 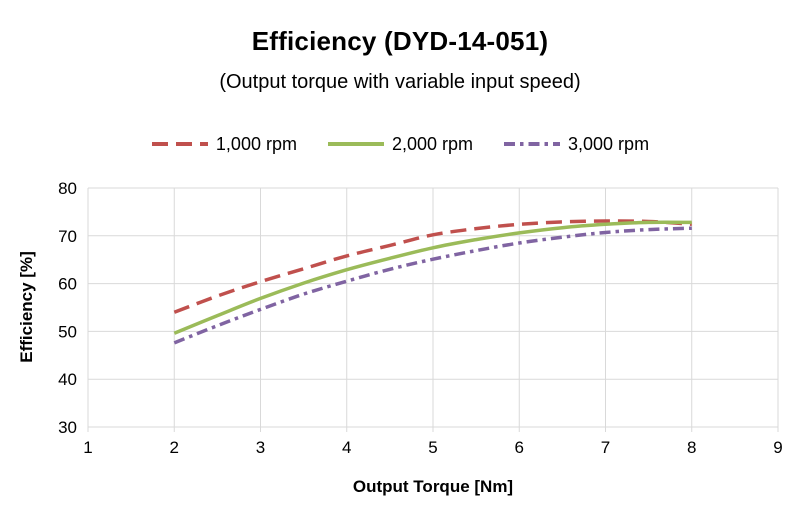 I want to click on legend-line-solid-icon, so click(x=356, y=145).